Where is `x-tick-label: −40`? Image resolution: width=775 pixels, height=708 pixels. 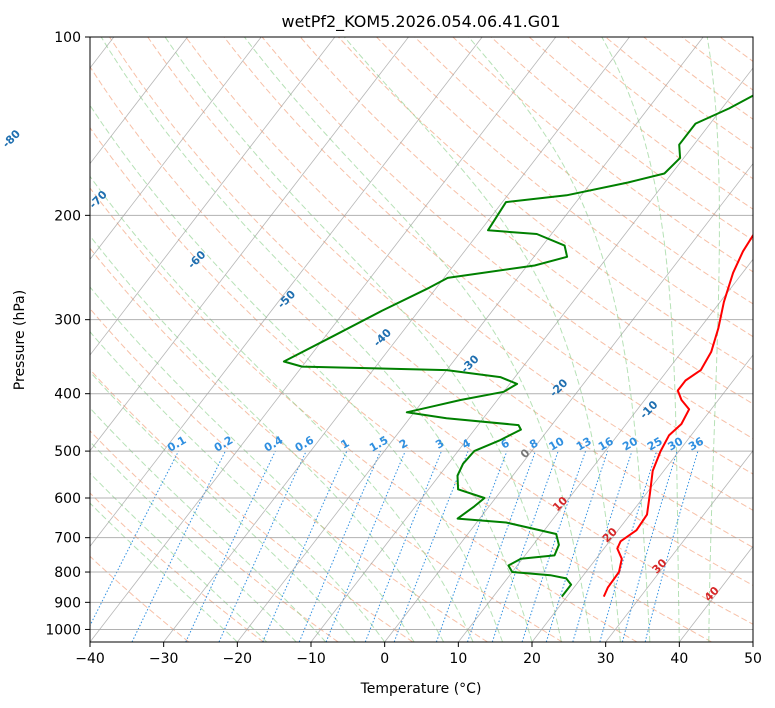 x-tick-label: −40 is located at coordinates (90, 659).